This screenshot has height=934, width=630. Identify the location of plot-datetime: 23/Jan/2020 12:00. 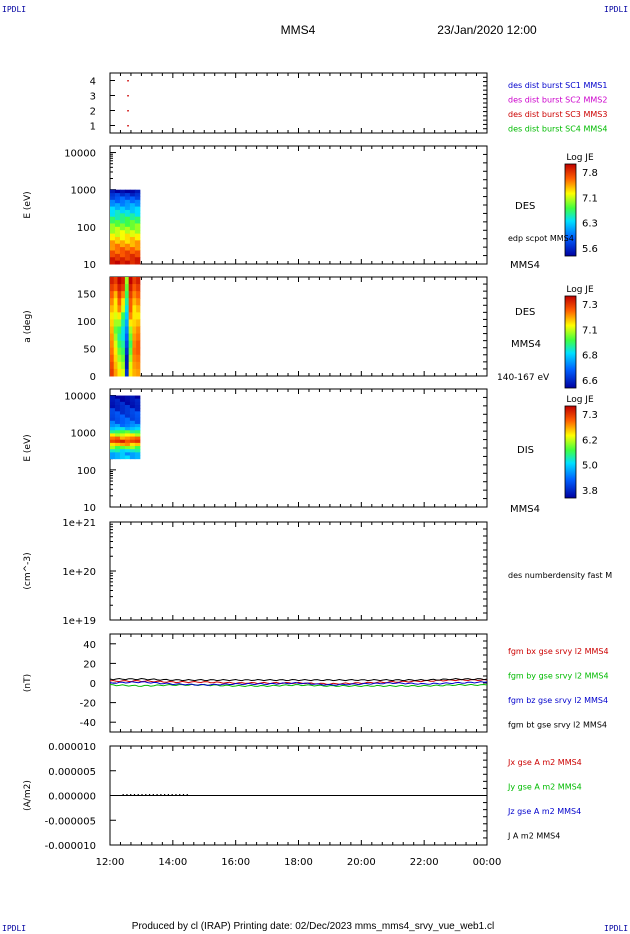
(487, 30).